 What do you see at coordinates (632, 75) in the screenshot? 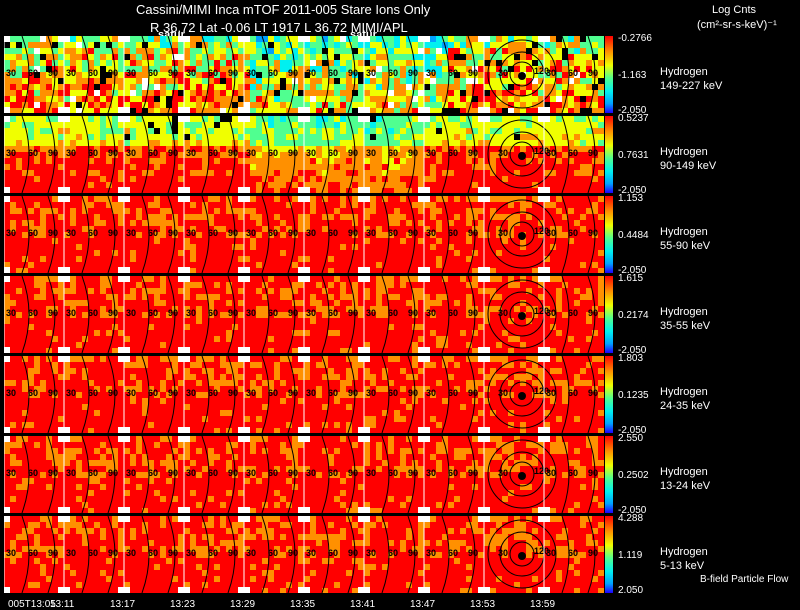
I see `colorbar-mid: -1.163` at bounding box center [632, 75].